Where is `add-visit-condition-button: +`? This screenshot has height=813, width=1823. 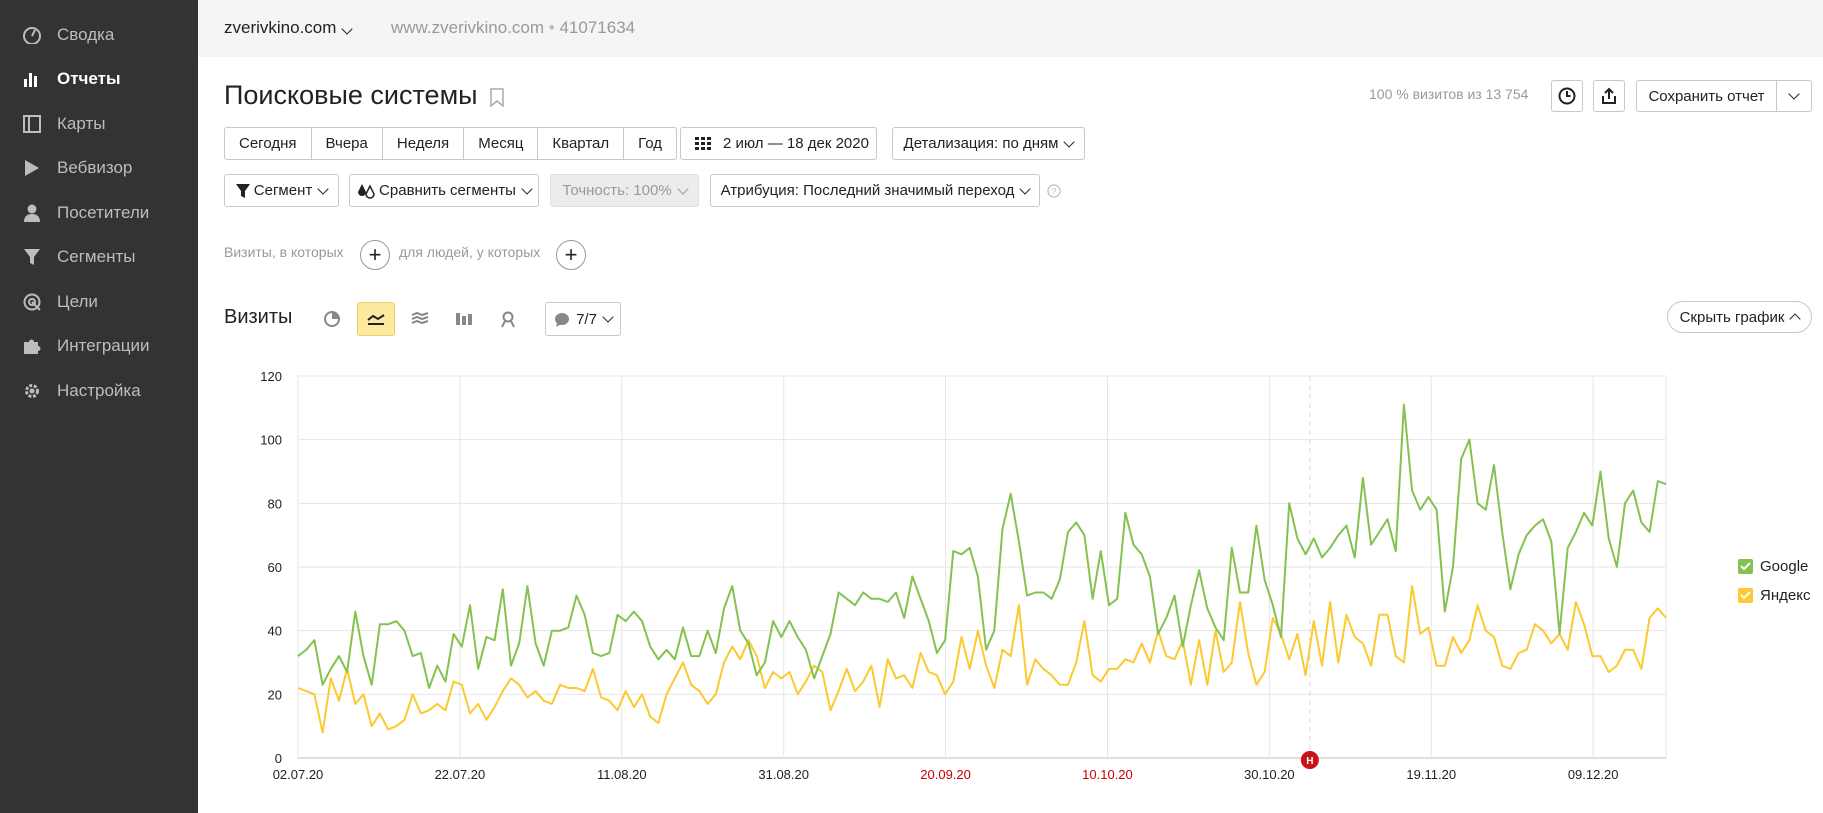 add-visit-condition-button: + is located at coordinates (375, 255).